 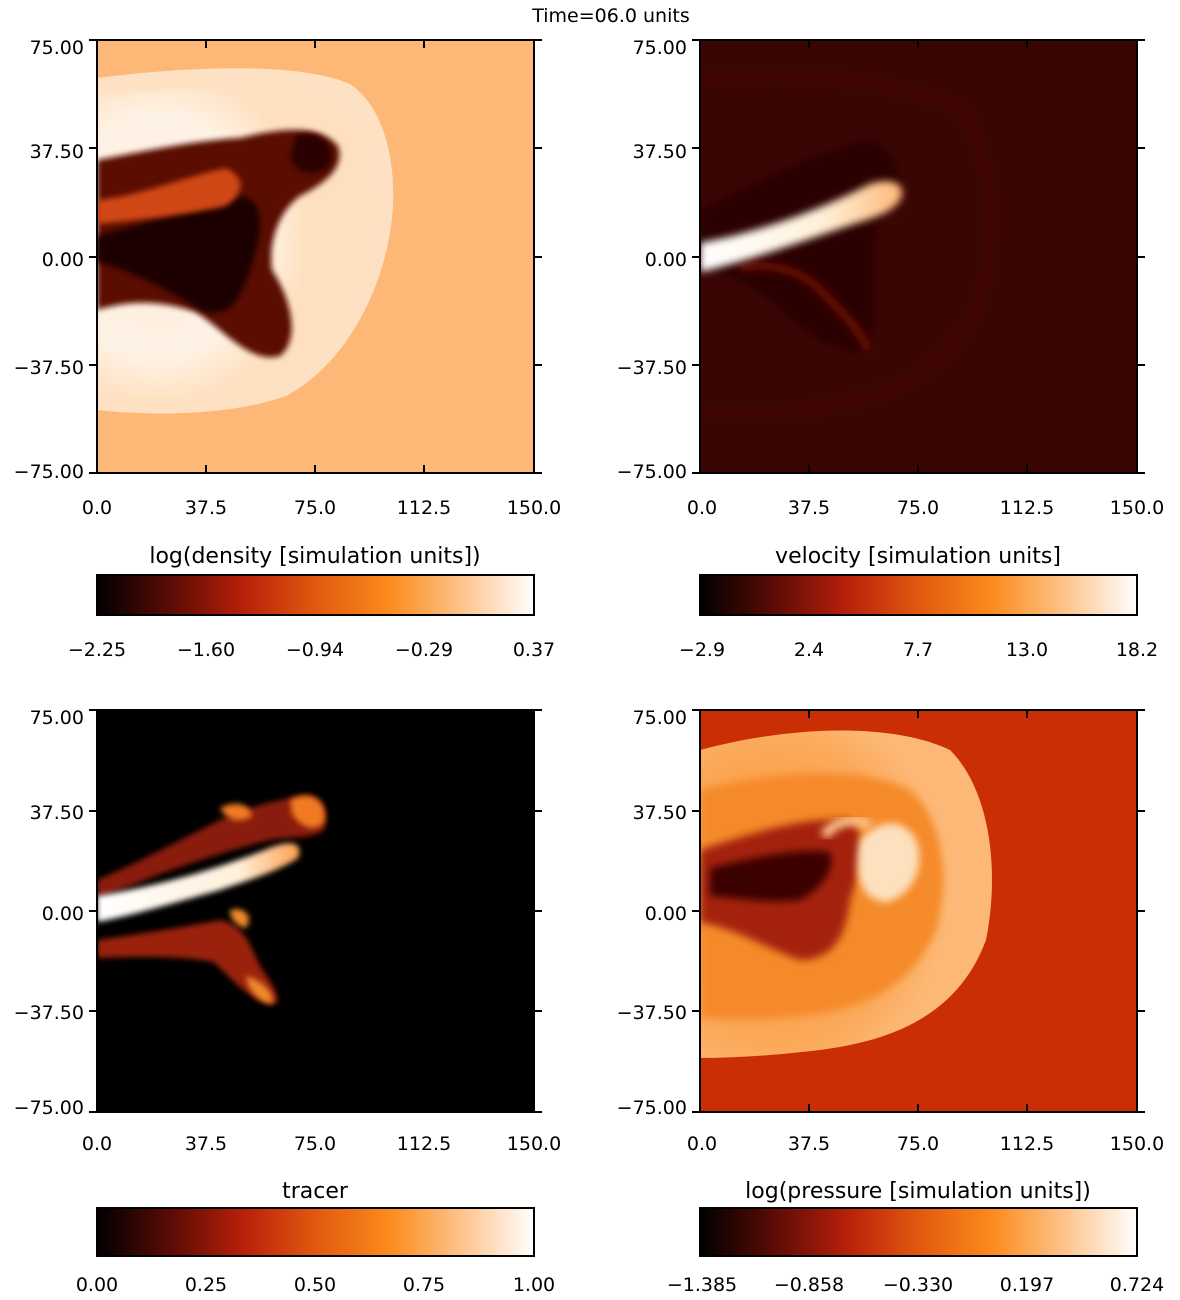 What do you see at coordinates (652, 368) in the screenshot?
I see `velocity-y-tick-label: −37.50` at bounding box center [652, 368].